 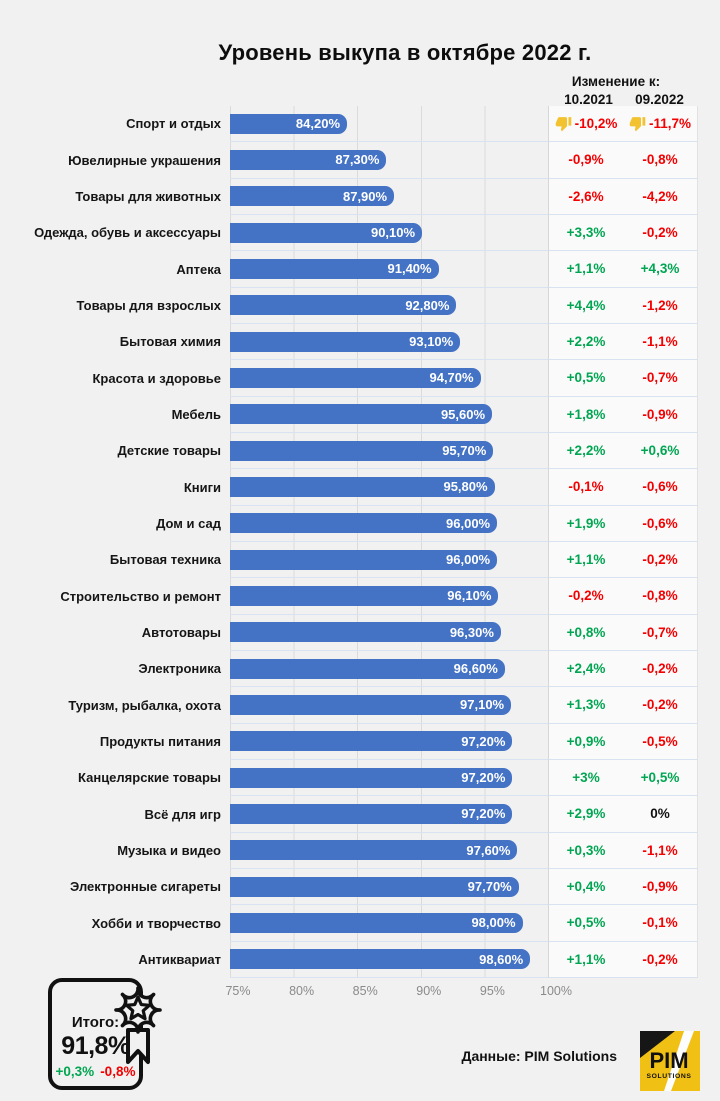 I want to click on bar-track: 87,90%, so click(x=389, y=196).